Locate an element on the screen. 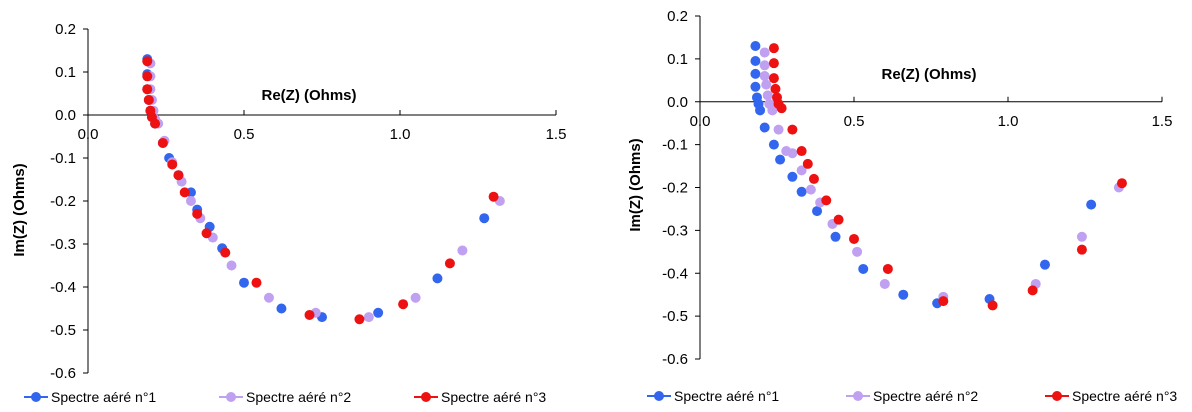 The width and height of the screenshot is (1192, 412). y-tick-label: -0.1 is located at coordinates (675, 145).